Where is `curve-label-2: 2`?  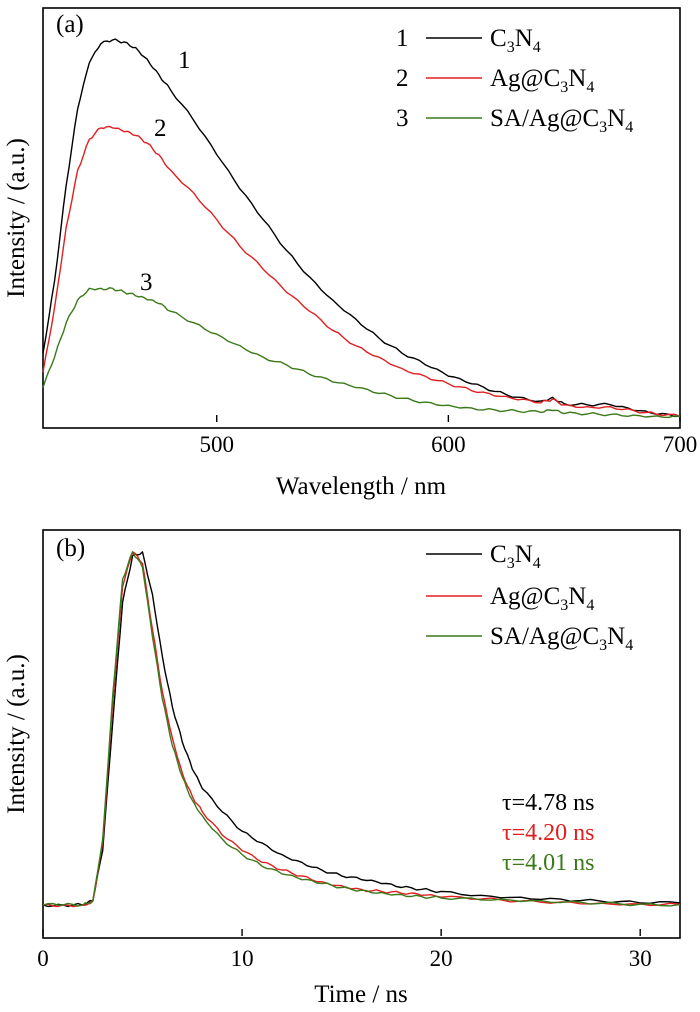 curve-label-2: 2 is located at coordinates (160, 128).